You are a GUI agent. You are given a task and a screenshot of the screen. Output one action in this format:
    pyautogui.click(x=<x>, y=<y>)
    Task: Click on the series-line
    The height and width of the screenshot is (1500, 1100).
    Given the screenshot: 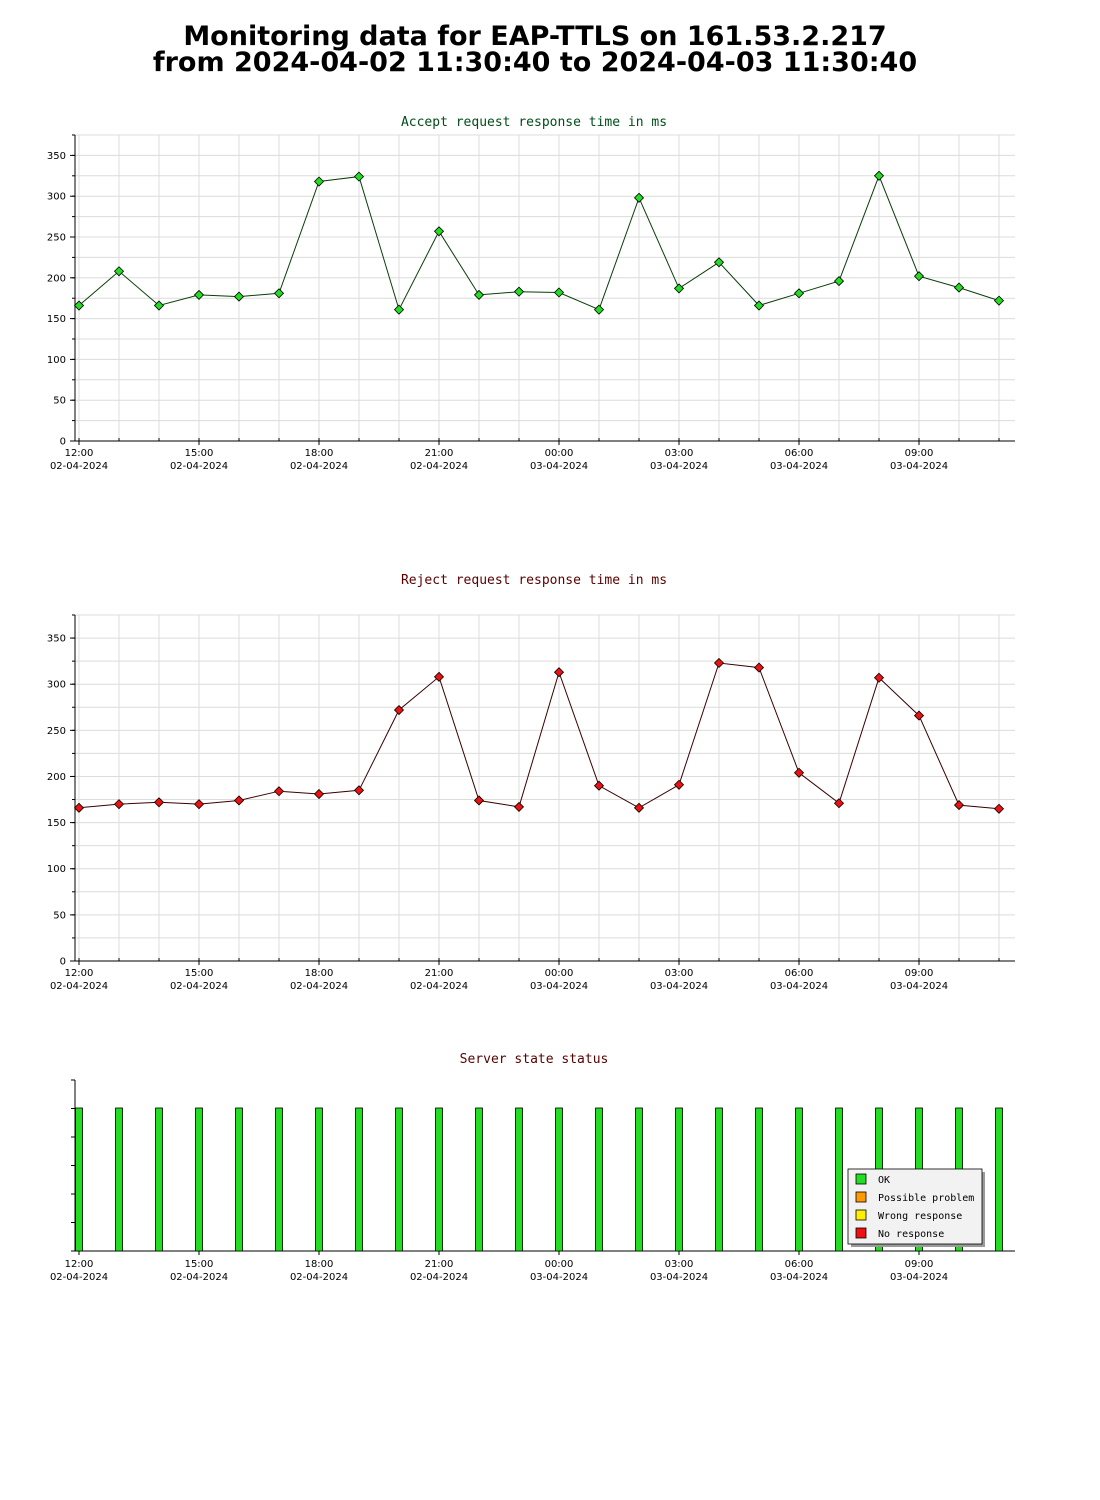 What is the action you would take?
    pyautogui.click(x=539, y=736)
    